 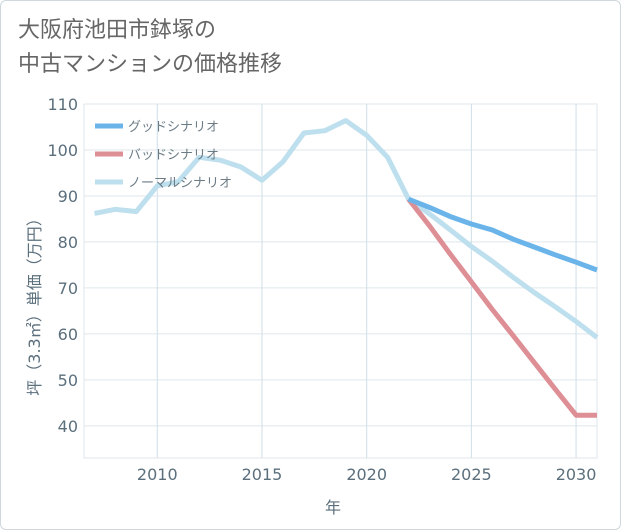 I want to click on chart-title: 大阪府池田市鉢塚の 中古マンションの価格推移, so click(x=198, y=48).